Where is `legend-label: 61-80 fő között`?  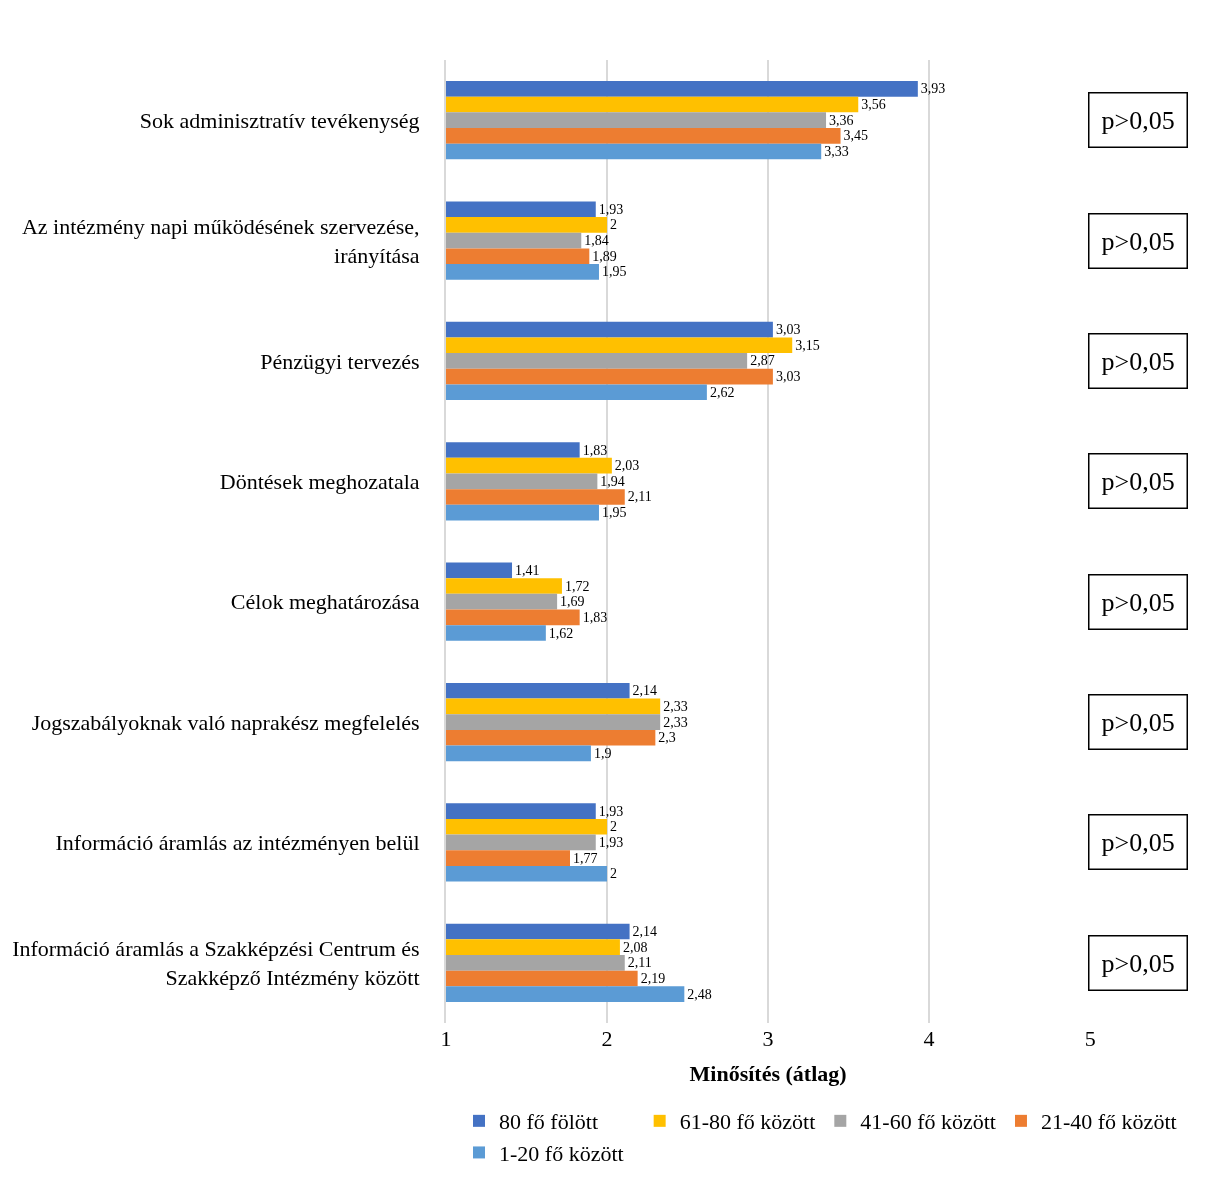
legend-label: 61-80 fő között is located at coordinates (747, 1122).